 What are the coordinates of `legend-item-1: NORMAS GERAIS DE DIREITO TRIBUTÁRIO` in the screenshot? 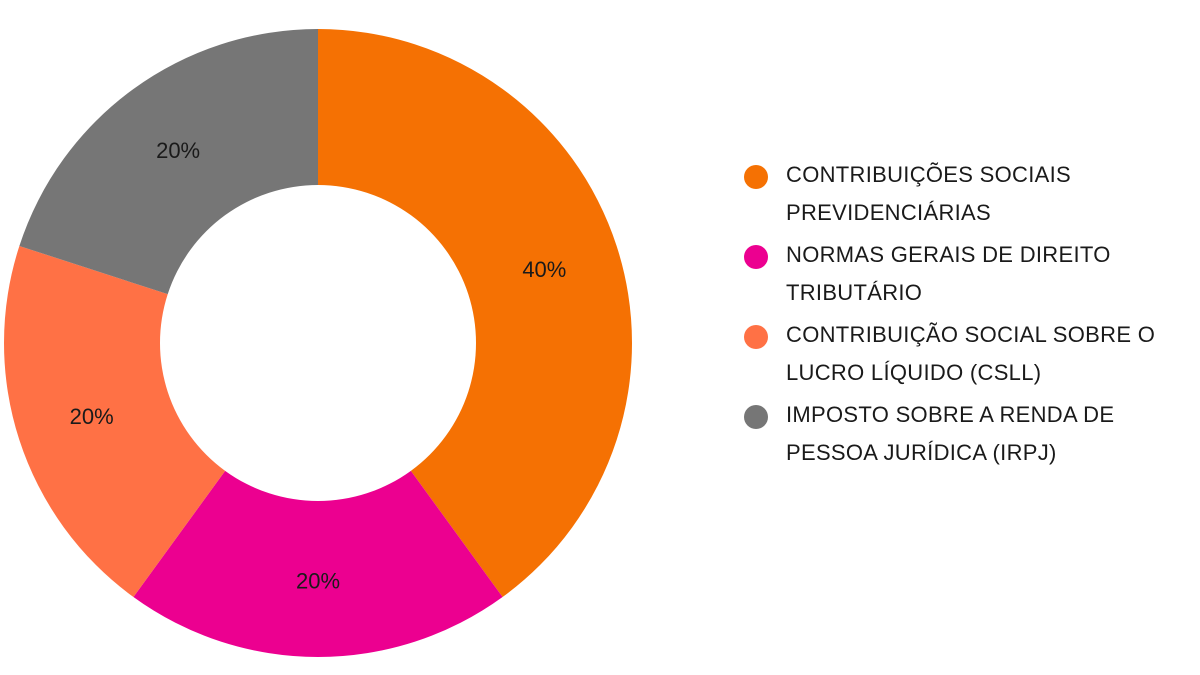 It's located at (964, 277).